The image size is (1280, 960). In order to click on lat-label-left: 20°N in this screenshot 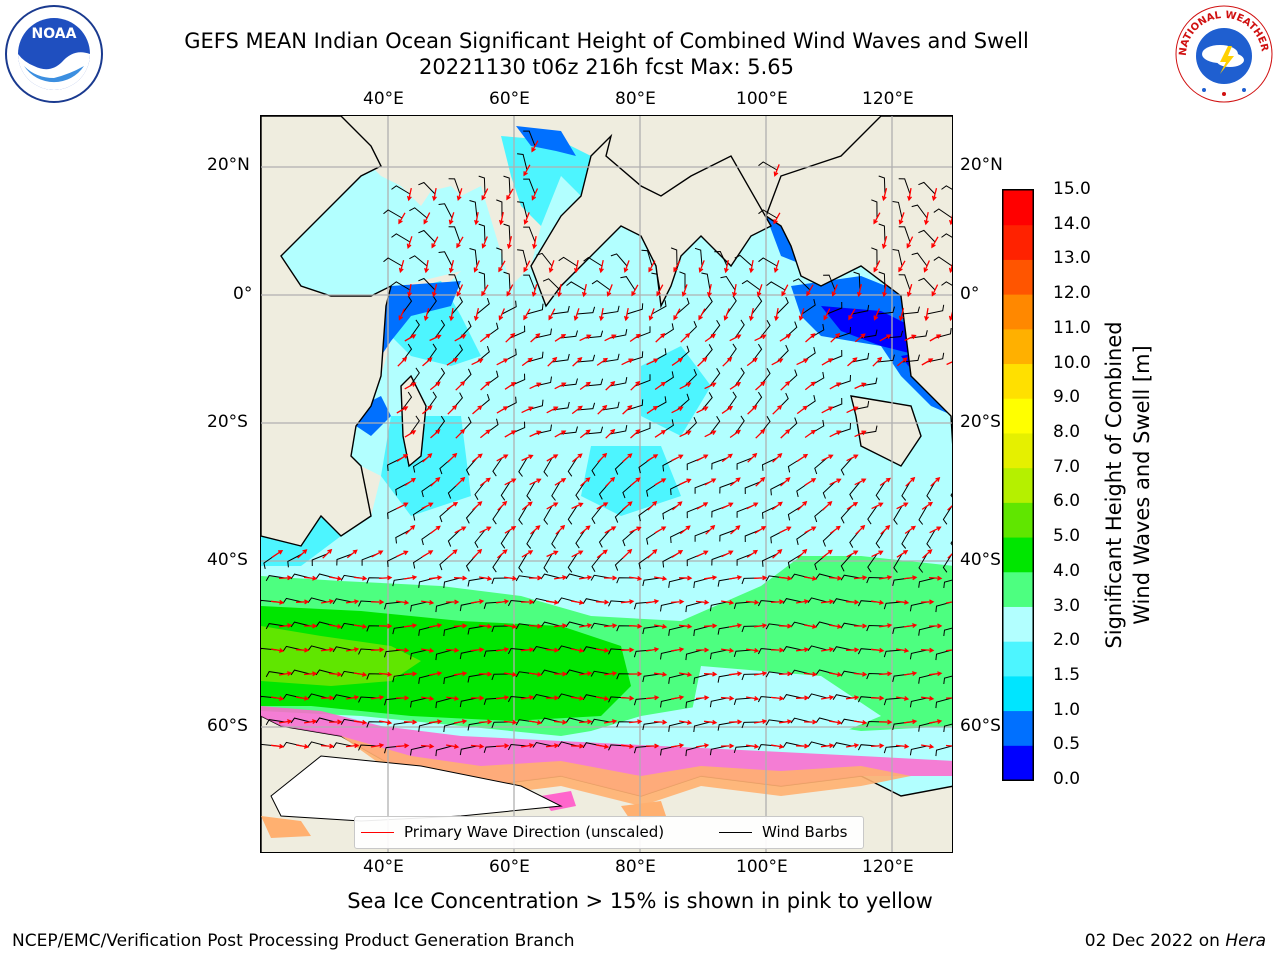, I will do `click(228, 165)`.